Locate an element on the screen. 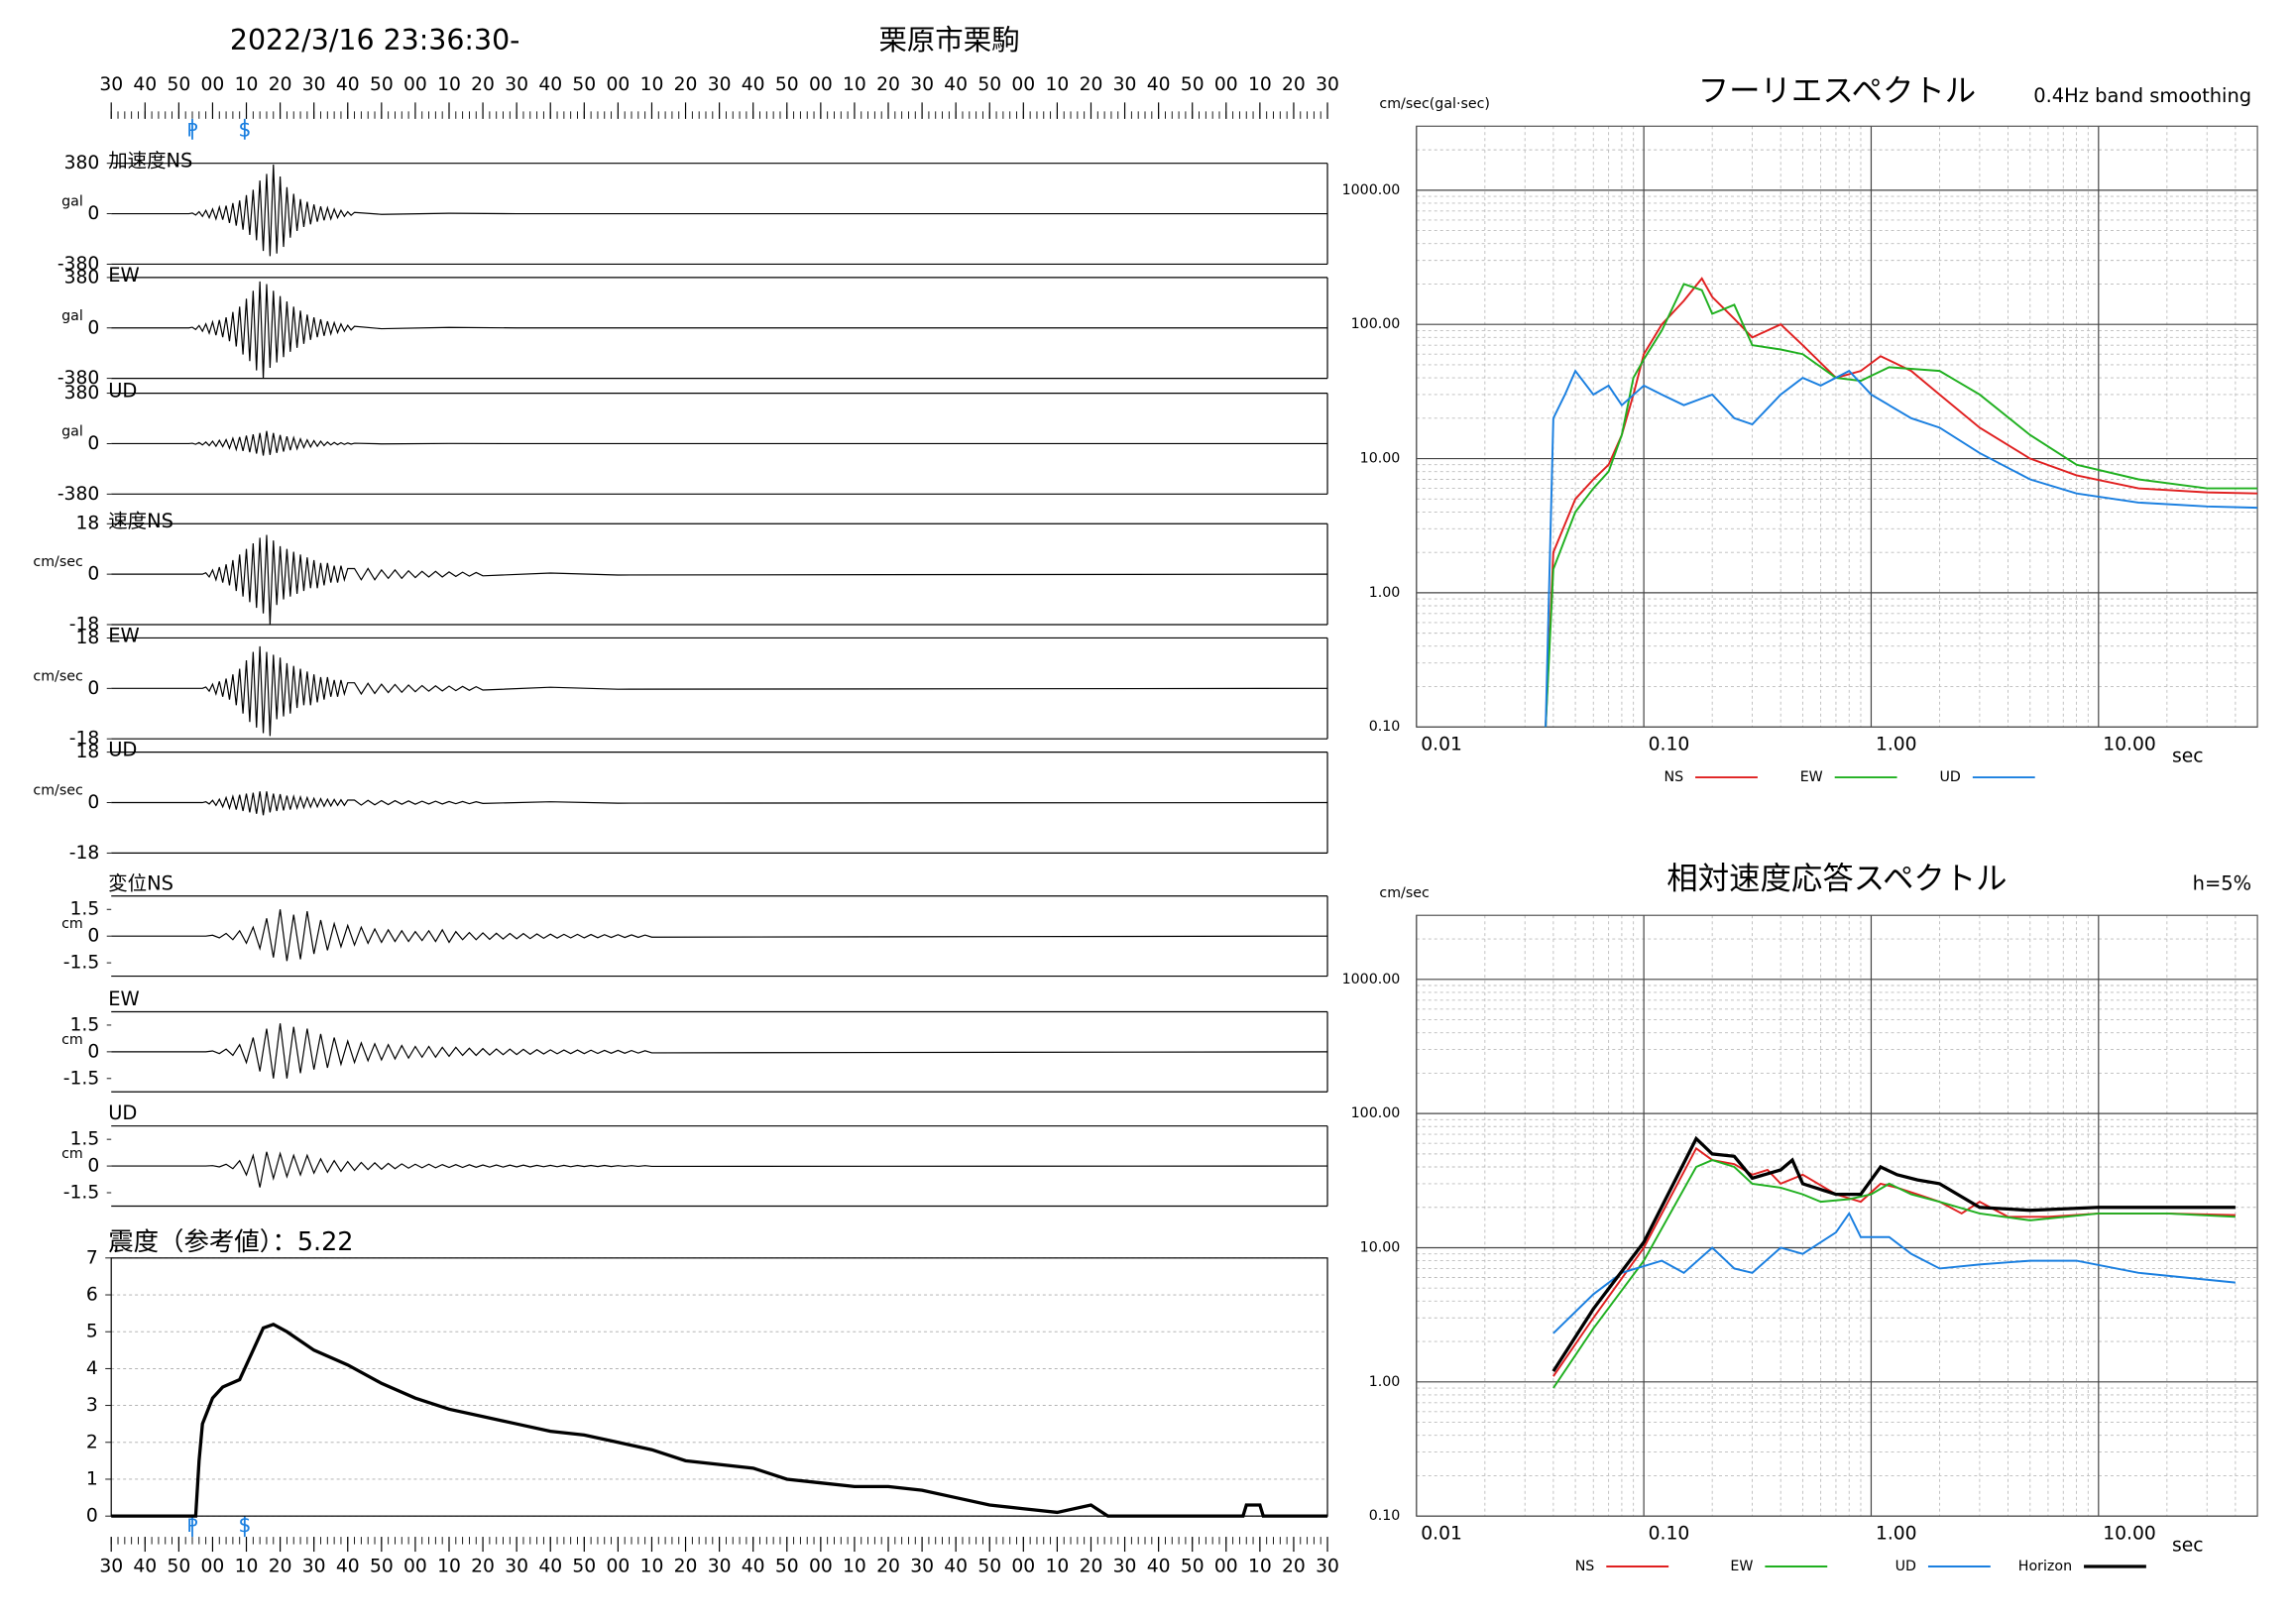  y-tick-label: 1000.00 is located at coordinates (1372, 190).